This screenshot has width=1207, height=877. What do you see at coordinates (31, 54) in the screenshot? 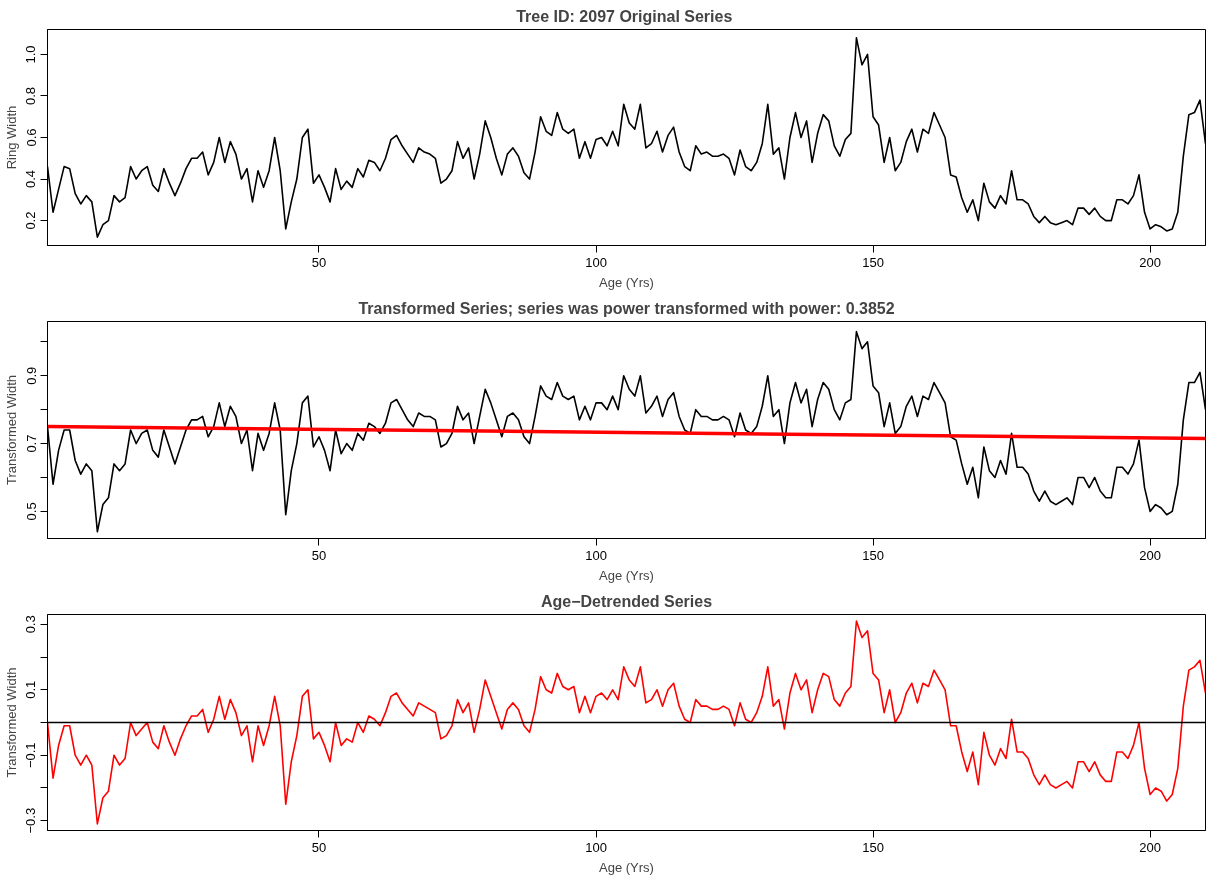
I see `y-tick-label: 1.0` at bounding box center [31, 54].